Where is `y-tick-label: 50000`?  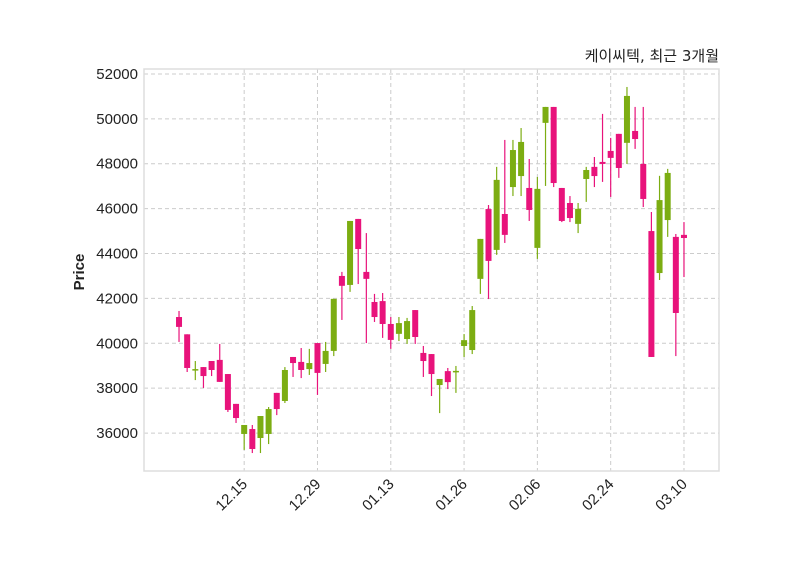 y-tick-label: 50000 is located at coordinates (117, 119).